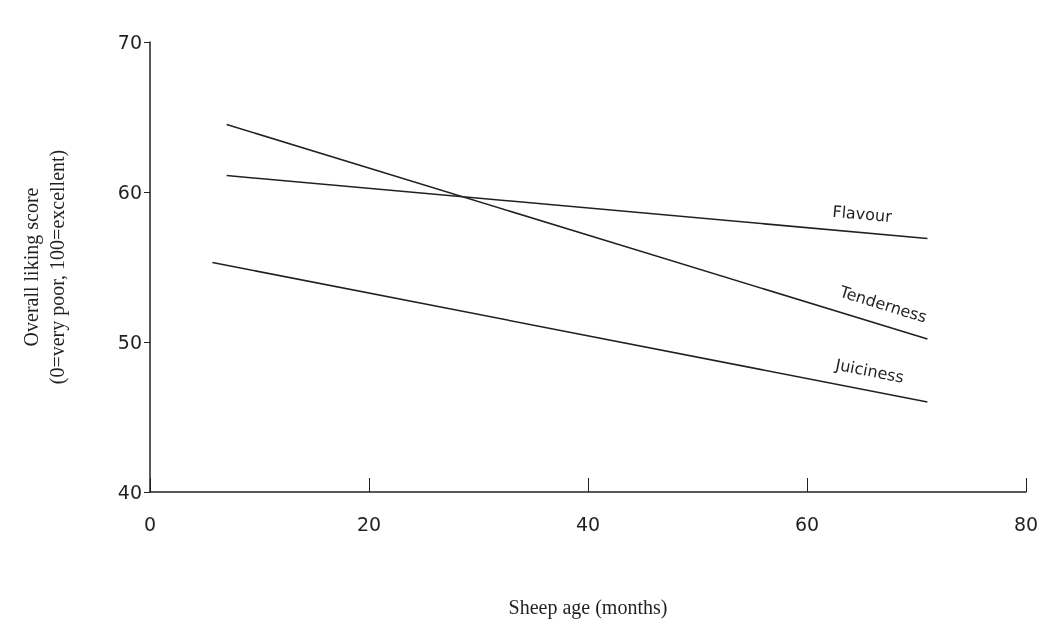 The height and width of the screenshot is (637, 1053). I want to click on y-tick-label: 60, so click(129, 192).